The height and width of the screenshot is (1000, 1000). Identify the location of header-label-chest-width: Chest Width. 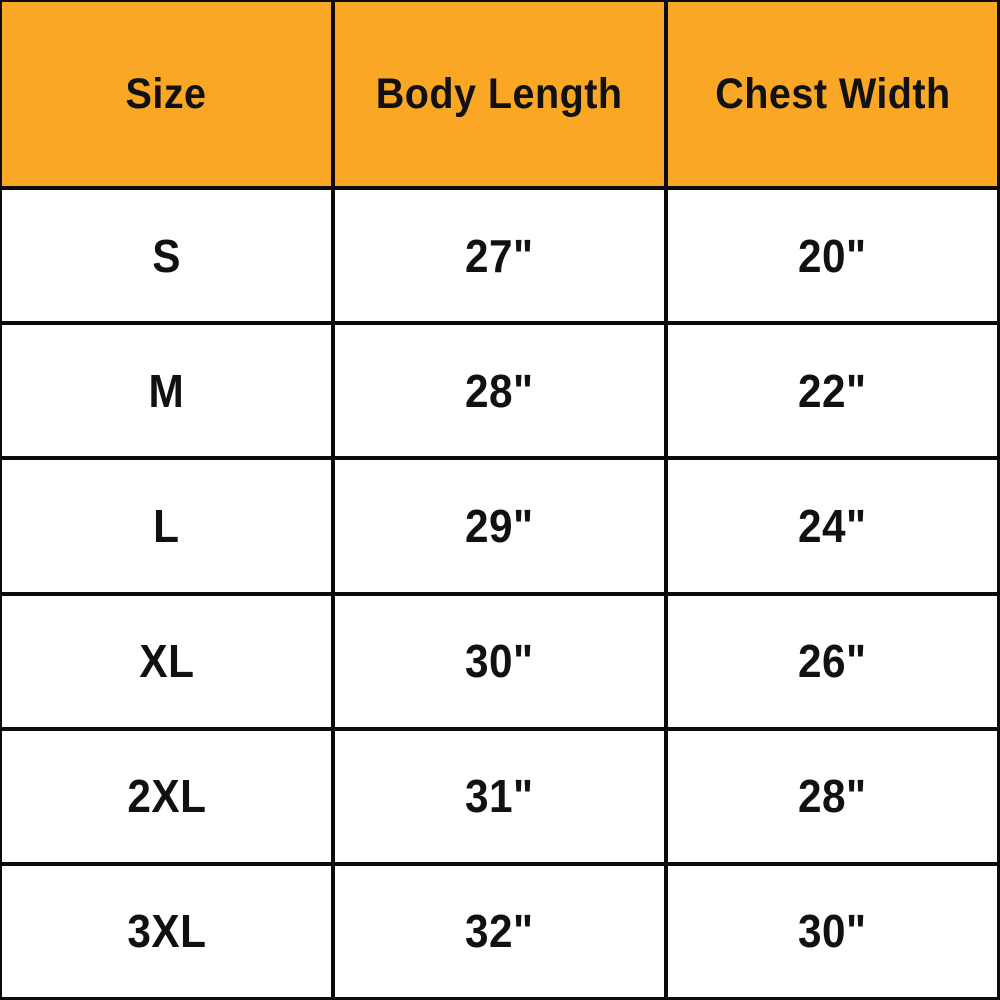
(832, 93).